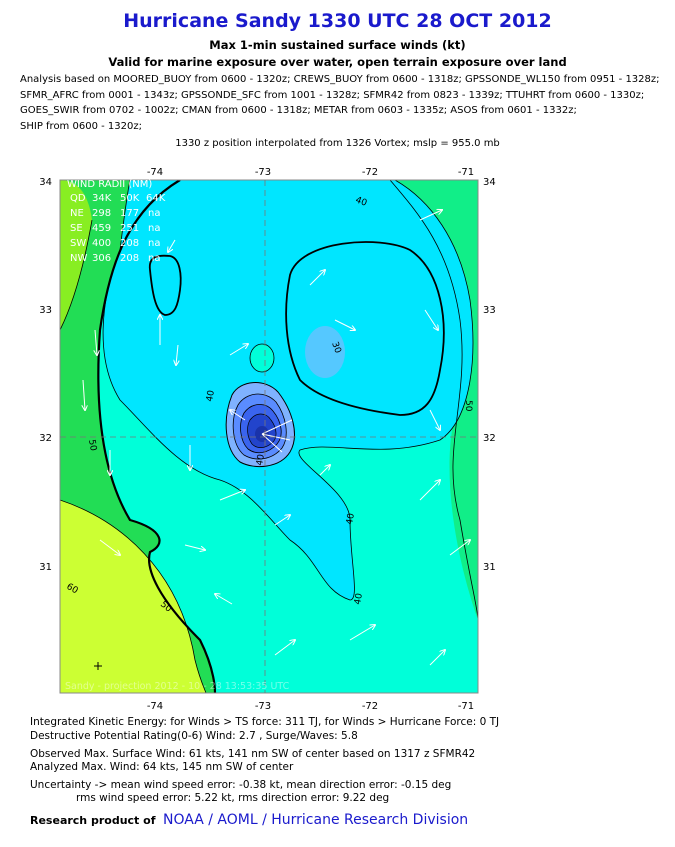 The width and height of the screenshot is (675, 847). Describe the element at coordinates (262, 358) in the screenshot. I see `field-small-40kt` at that location.